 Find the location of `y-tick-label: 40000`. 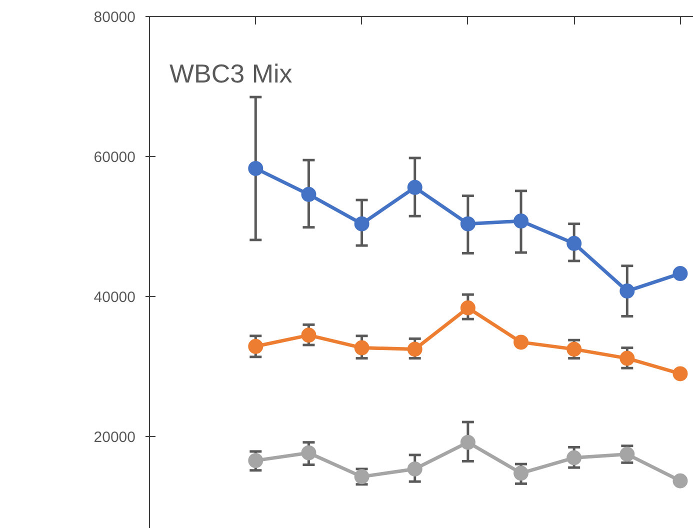

y-tick-label: 40000 is located at coordinates (115, 297).